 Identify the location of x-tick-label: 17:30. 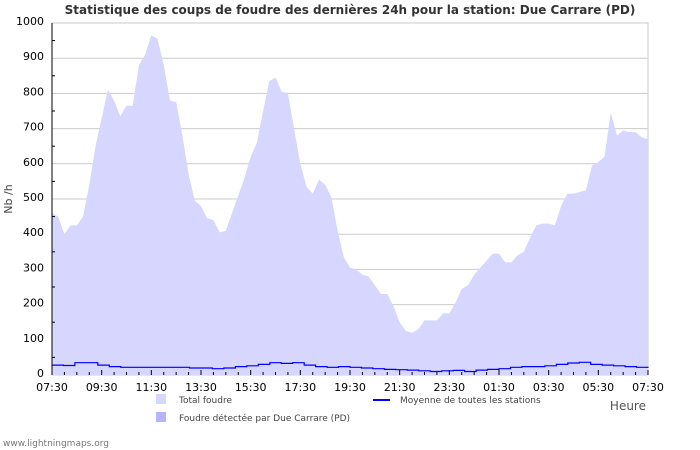
(300, 387).